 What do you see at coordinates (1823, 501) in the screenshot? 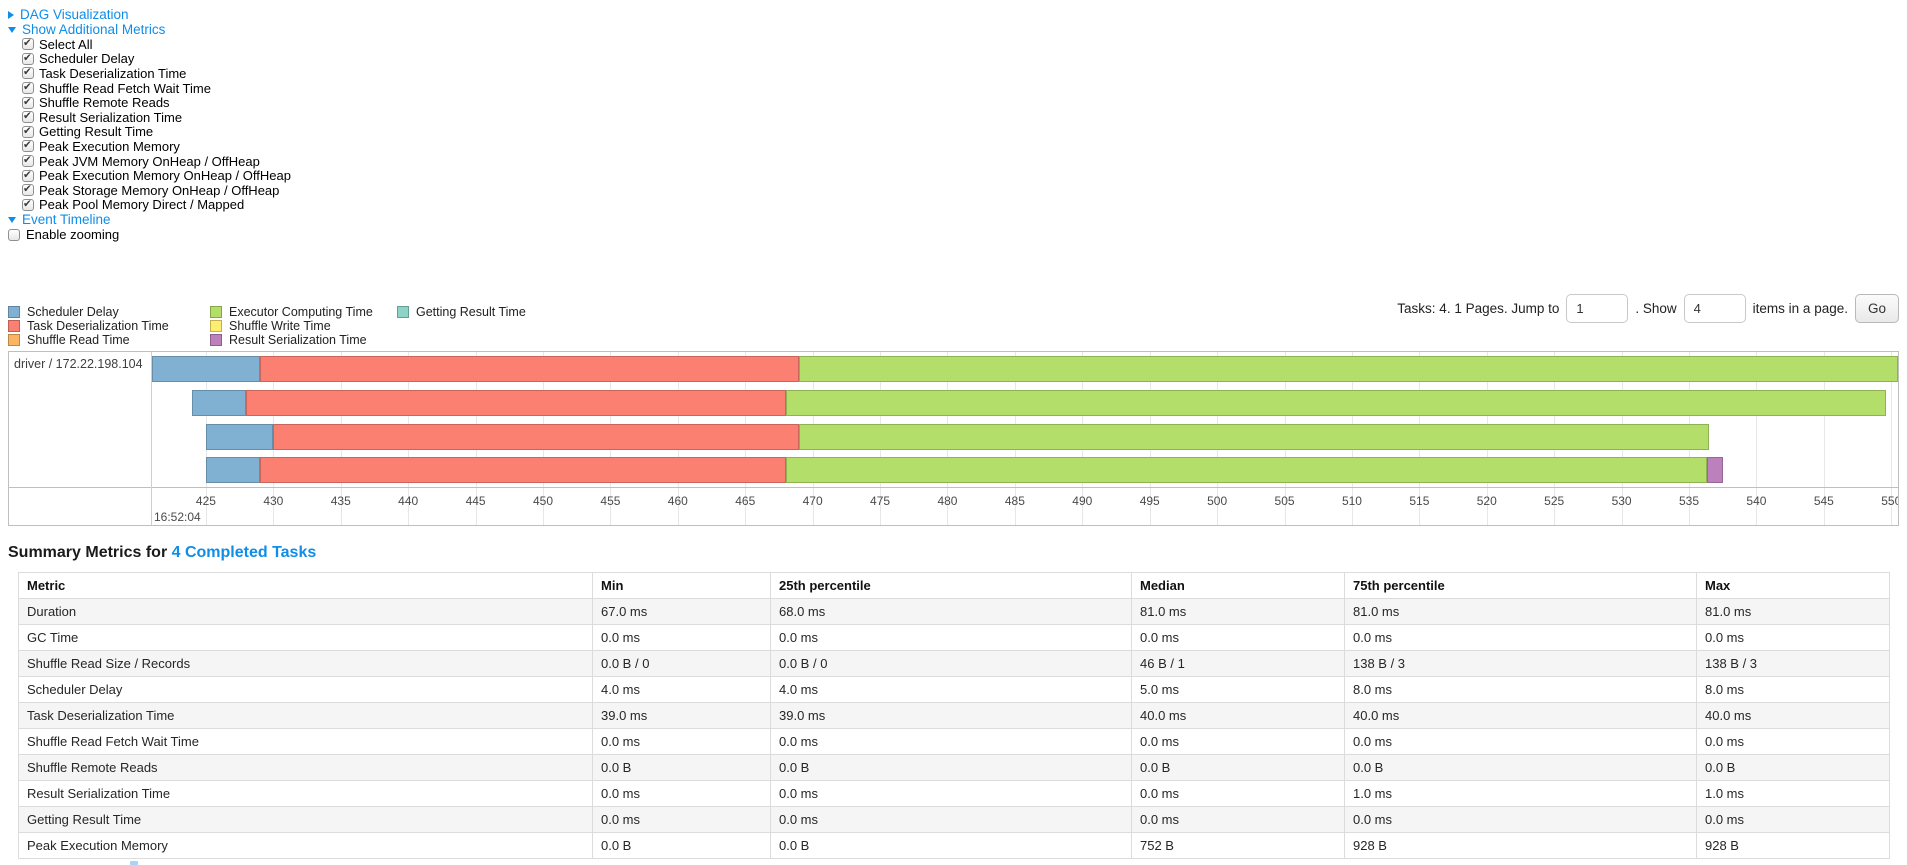
I see `axis-tick-label: 545` at bounding box center [1823, 501].